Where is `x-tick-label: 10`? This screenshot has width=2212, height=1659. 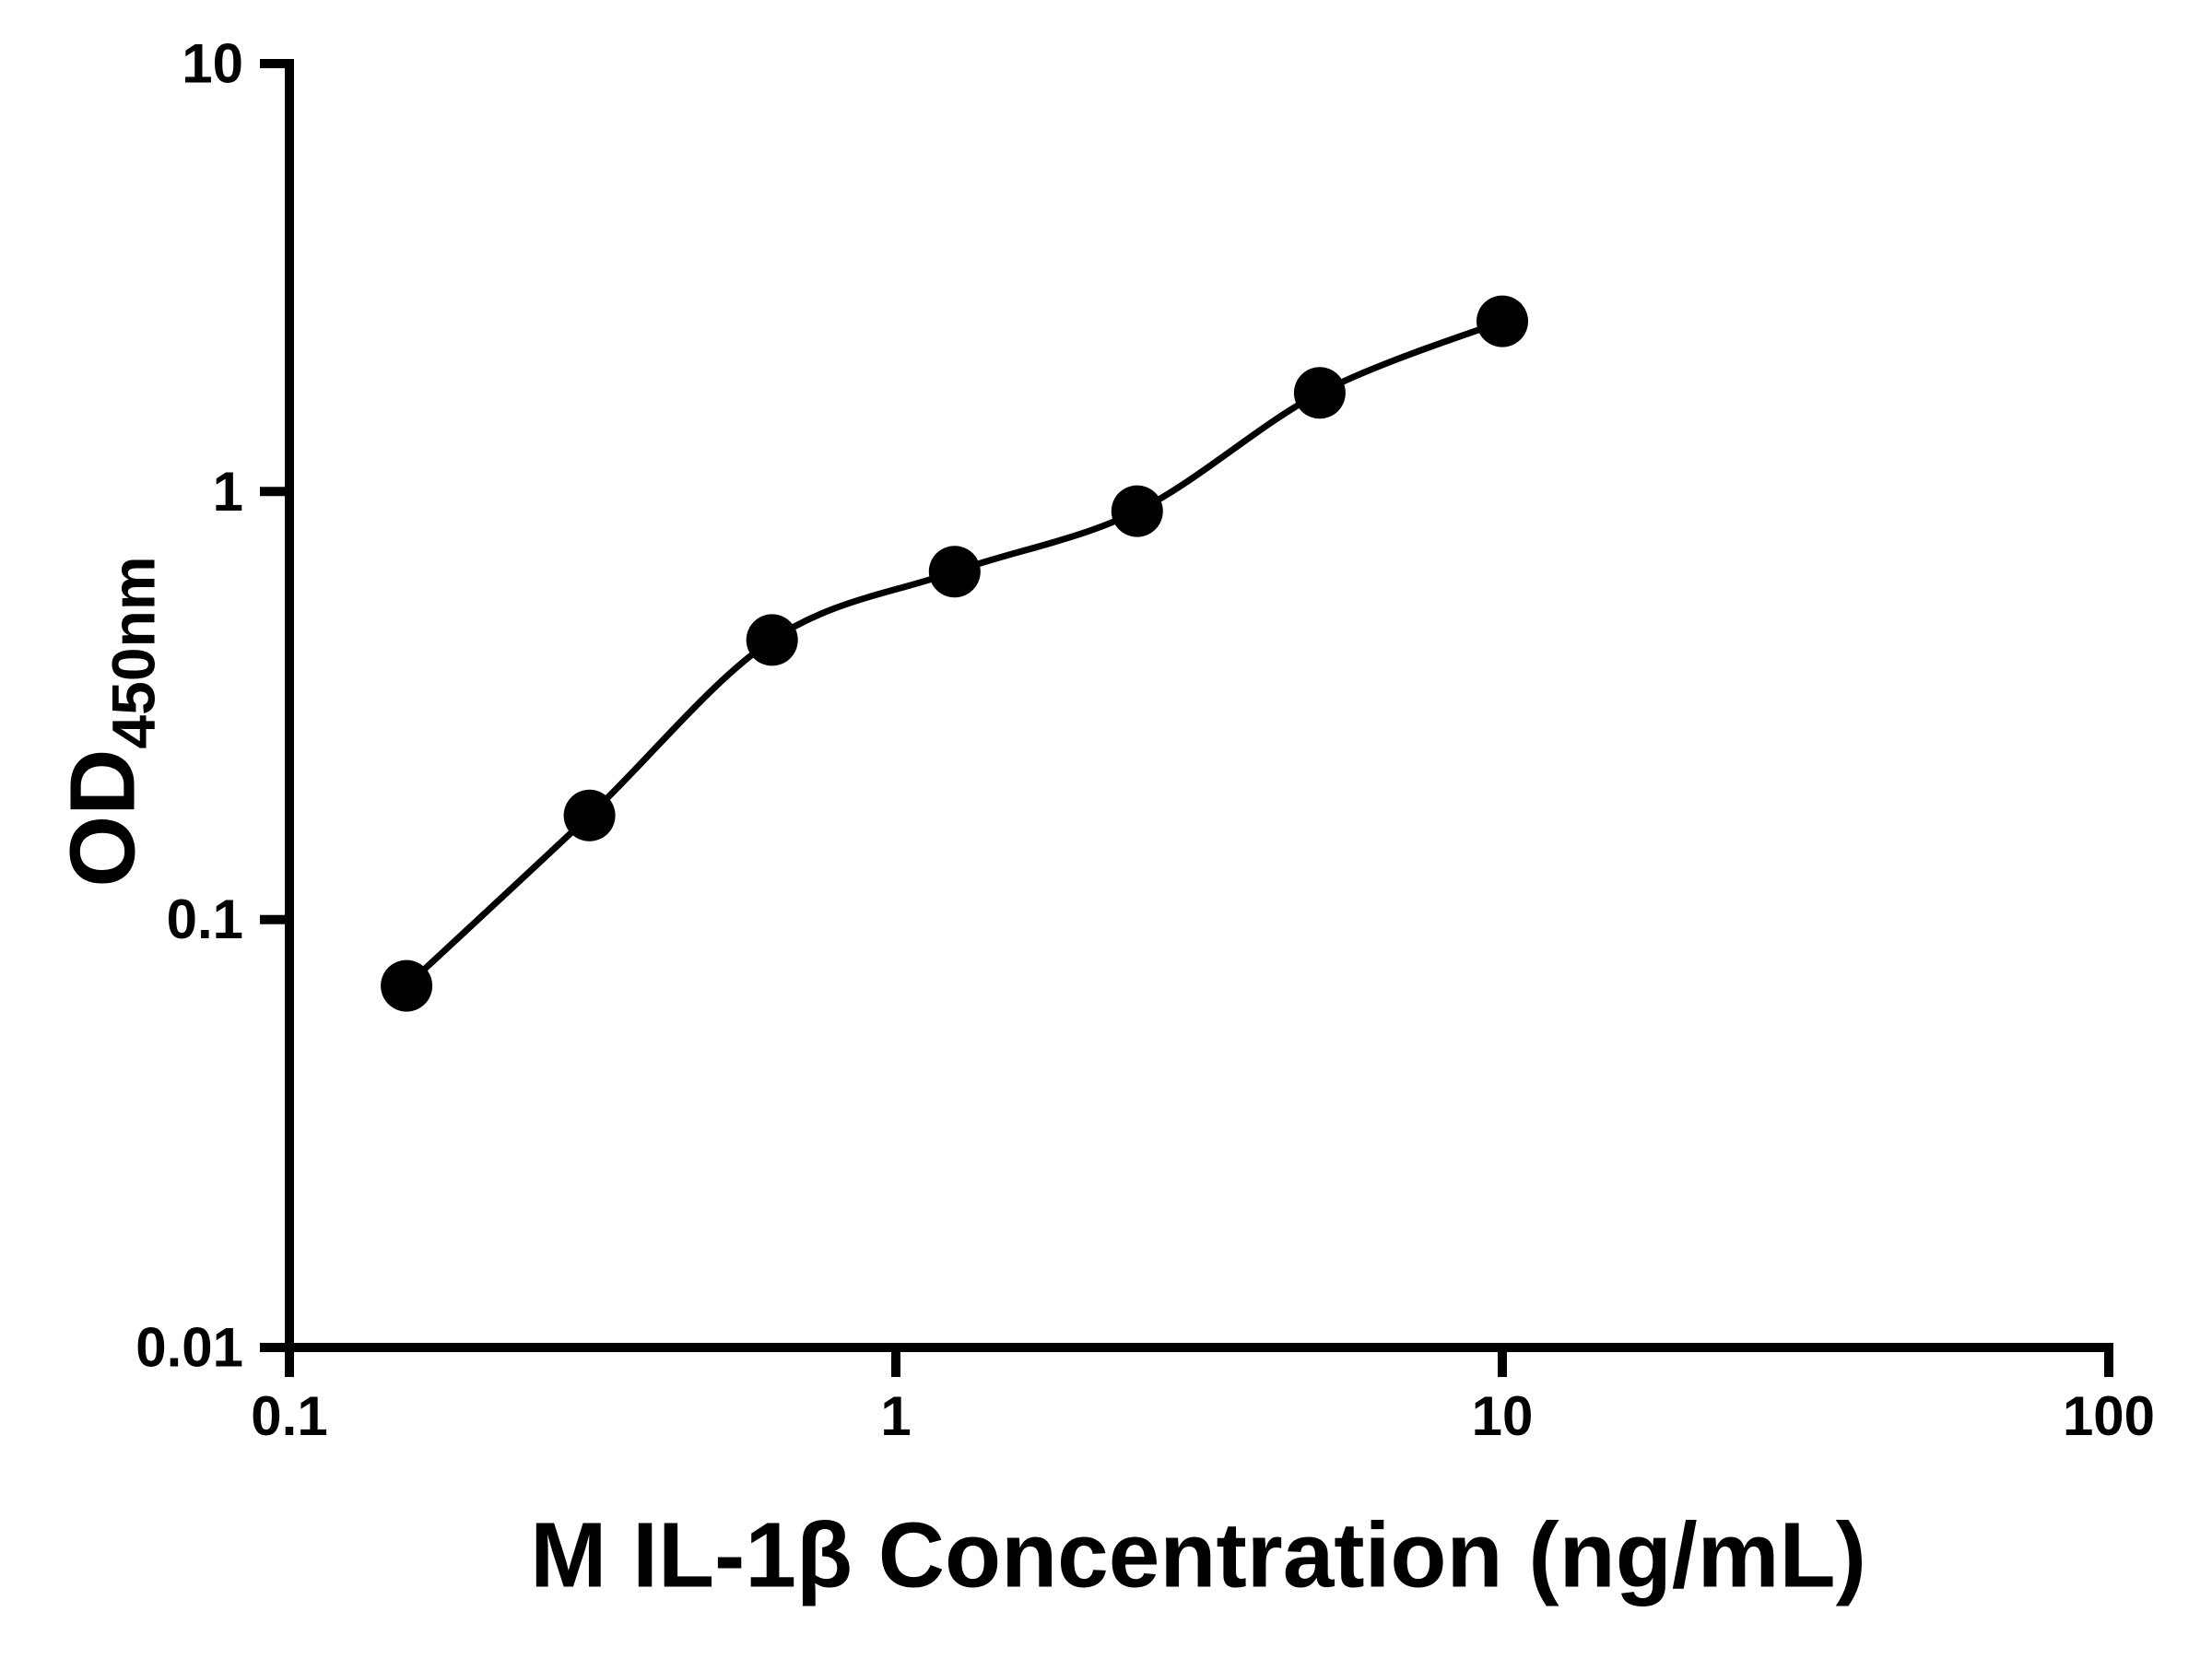
x-tick-label: 10 is located at coordinates (1503, 1416).